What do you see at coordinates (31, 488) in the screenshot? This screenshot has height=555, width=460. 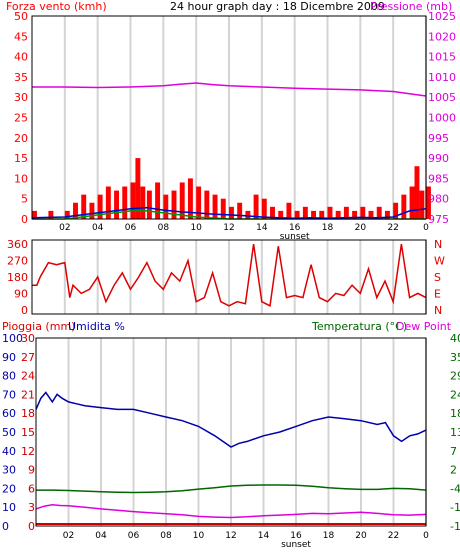 I see `rain-tick-label: 6` at bounding box center [31, 488].